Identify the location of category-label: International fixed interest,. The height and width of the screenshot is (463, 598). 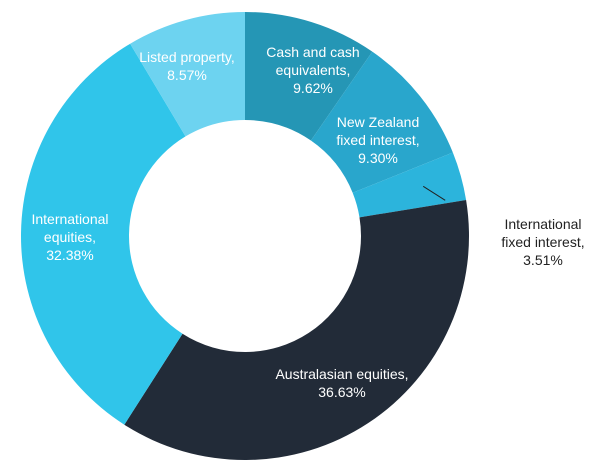
(543, 233).